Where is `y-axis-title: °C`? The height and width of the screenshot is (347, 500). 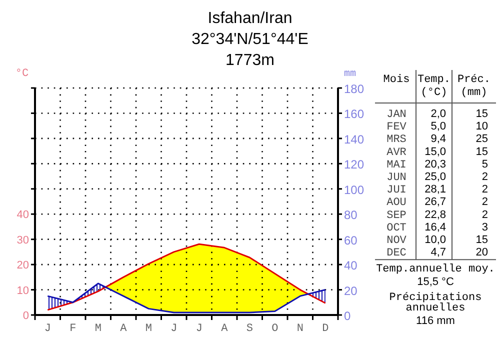 y-axis-title: °C is located at coordinates (22, 74).